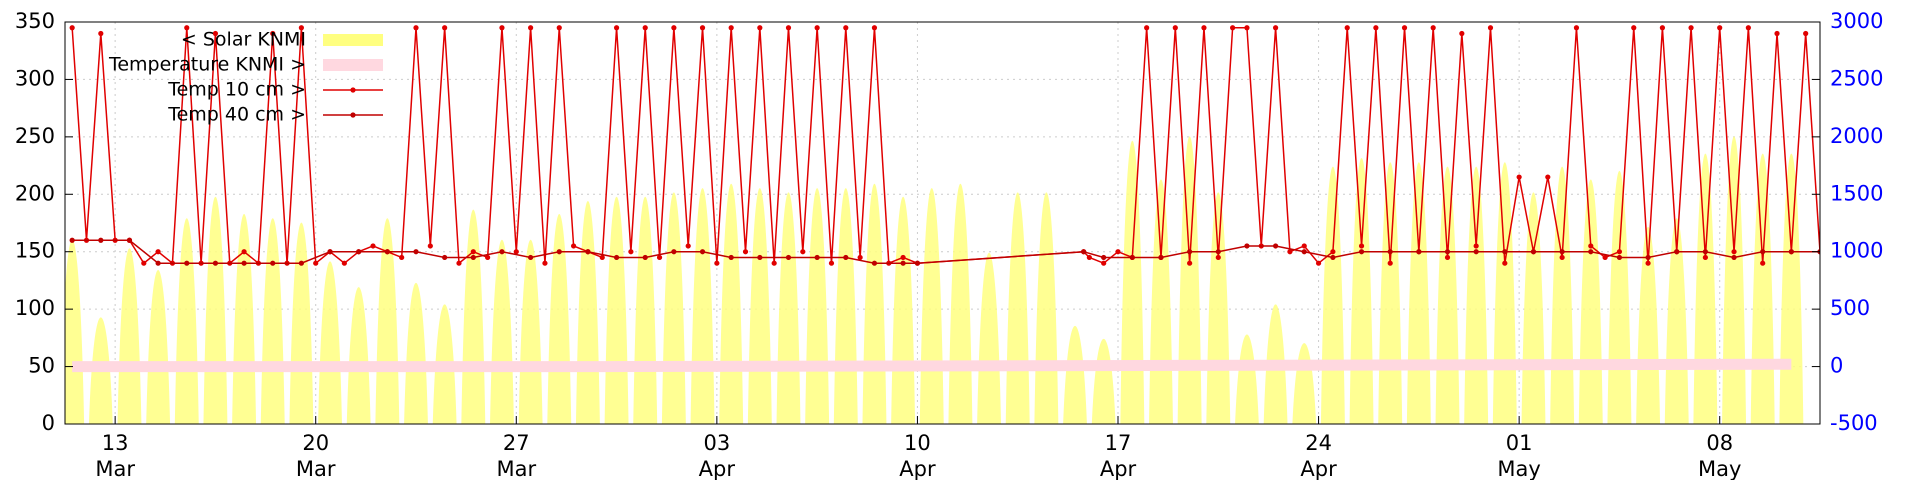 Image resolution: width=1920 pixels, height=480 pixels. What do you see at coordinates (353, 40) in the screenshot?
I see `legend-swatch` at bounding box center [353, 40].